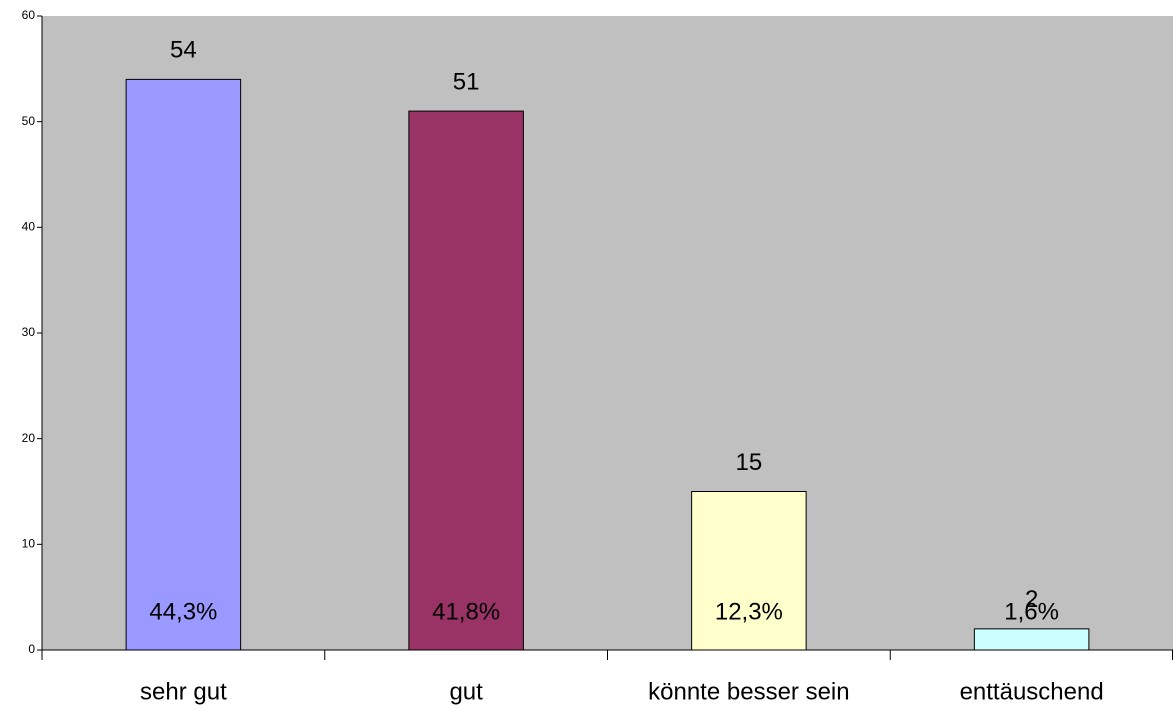  I want to click on value-label: 2, so click(1031, 599).